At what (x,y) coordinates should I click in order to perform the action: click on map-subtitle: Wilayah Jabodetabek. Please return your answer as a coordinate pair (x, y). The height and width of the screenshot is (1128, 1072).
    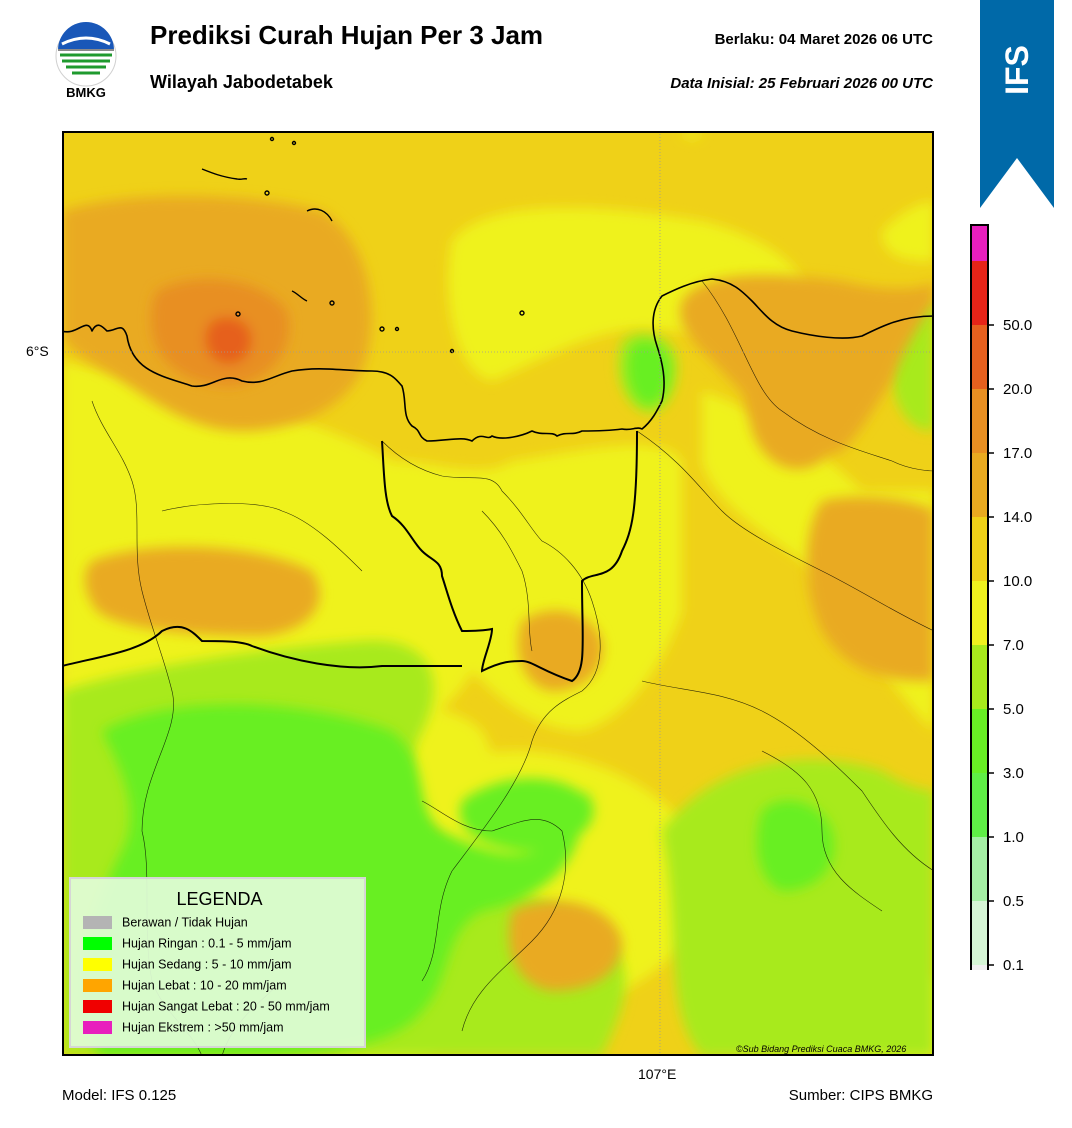
    Looking at the image, I should click on (241, 82).